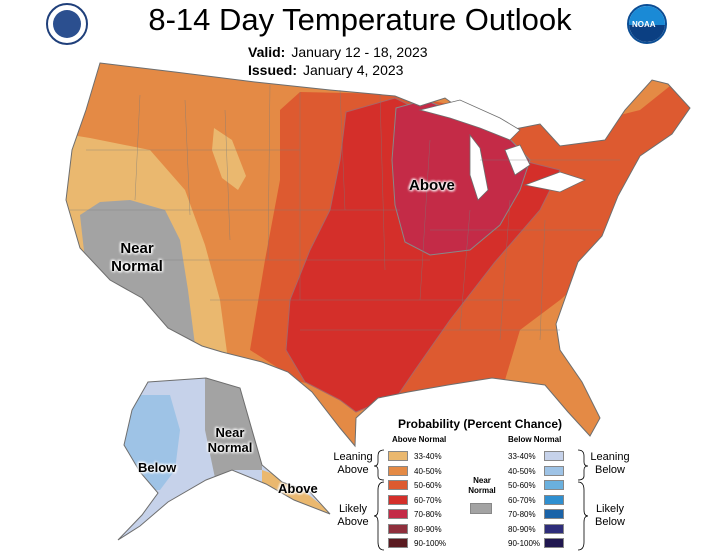  What do you see at coordinates (522, 514) in the screenshot?
I see `legend-below-range-5: 70-80%` at bounding box center [522, 514].